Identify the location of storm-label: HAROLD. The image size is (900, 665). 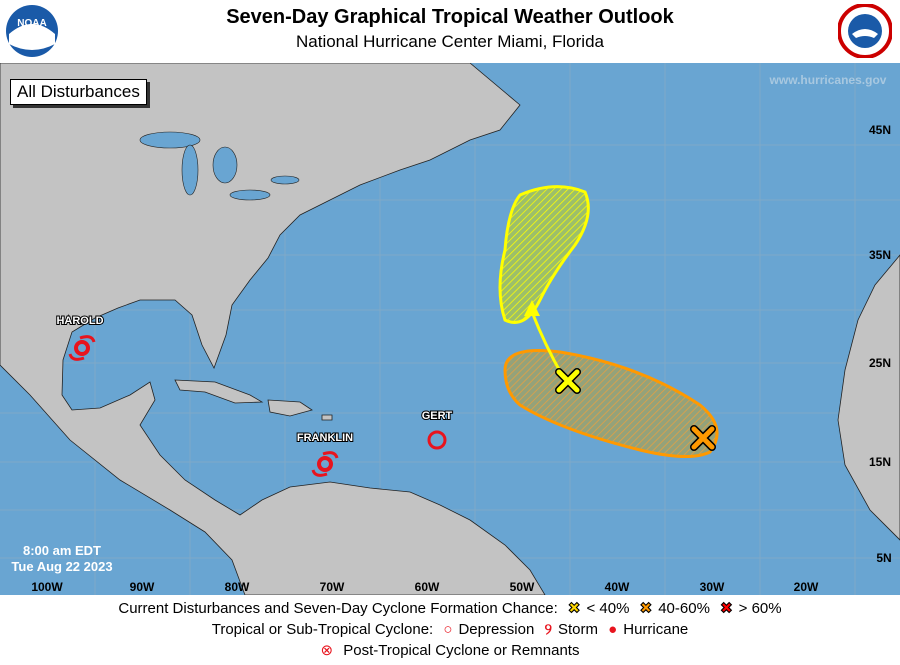
(79, 321).